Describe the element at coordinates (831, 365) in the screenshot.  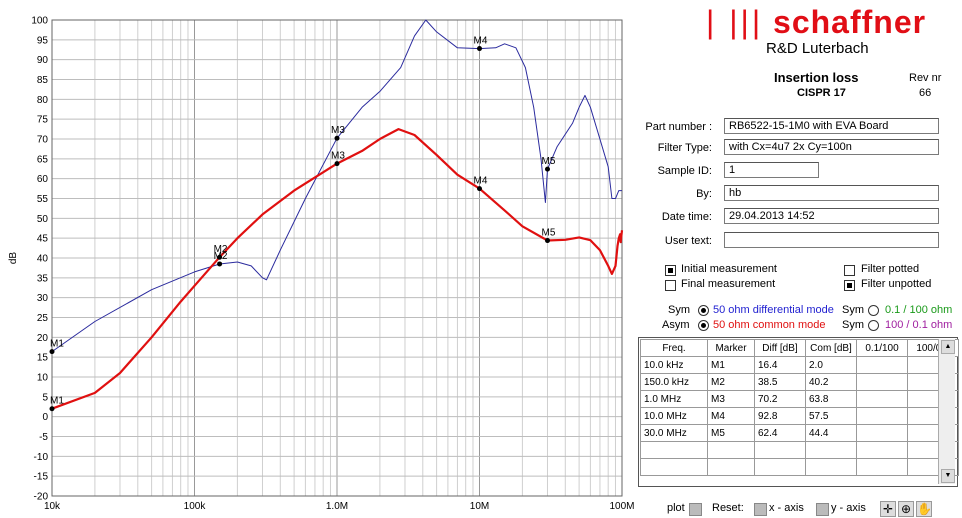
I see `table-cell: 2.0` at that location.